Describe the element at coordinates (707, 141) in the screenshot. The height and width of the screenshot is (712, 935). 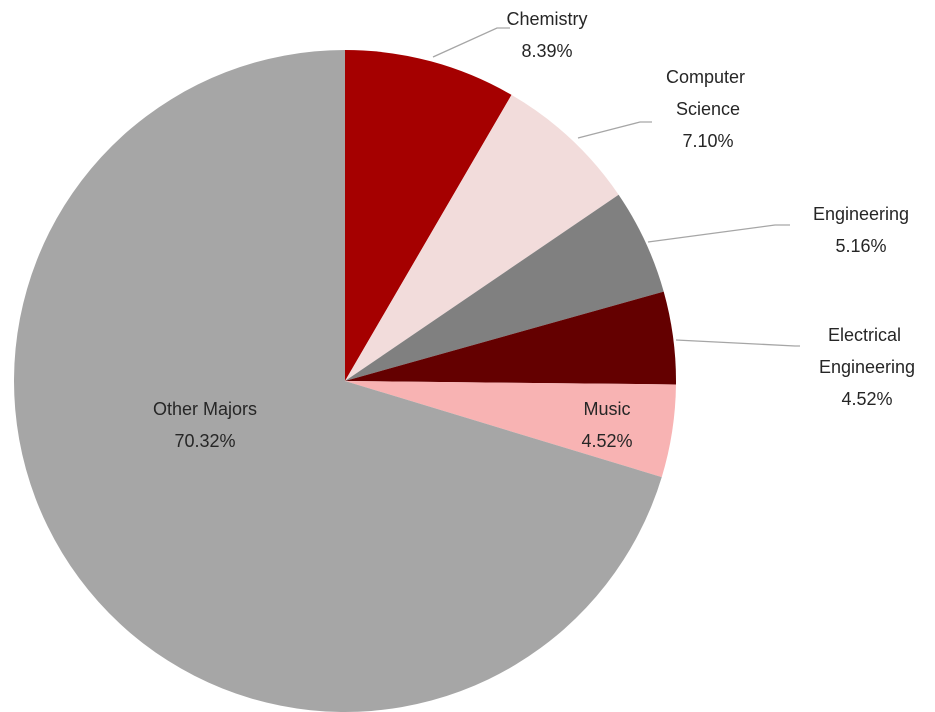
I see `value-label: 7.10%` at that location.